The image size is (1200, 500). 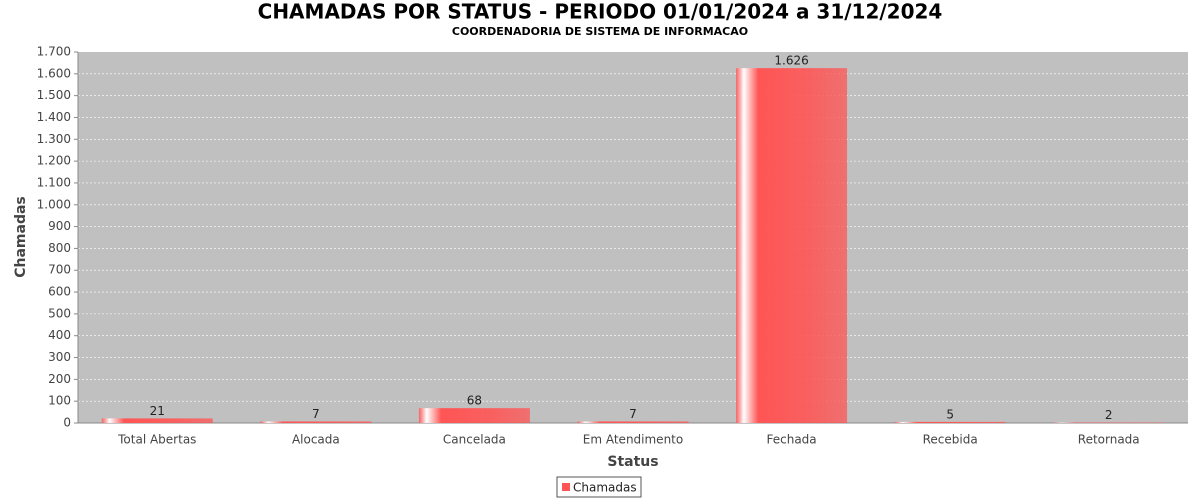 What do you see at coordinates (791, 440) in the screenshot?
I see `x-tick-label: Fechada` at bounding box center [791, 440].